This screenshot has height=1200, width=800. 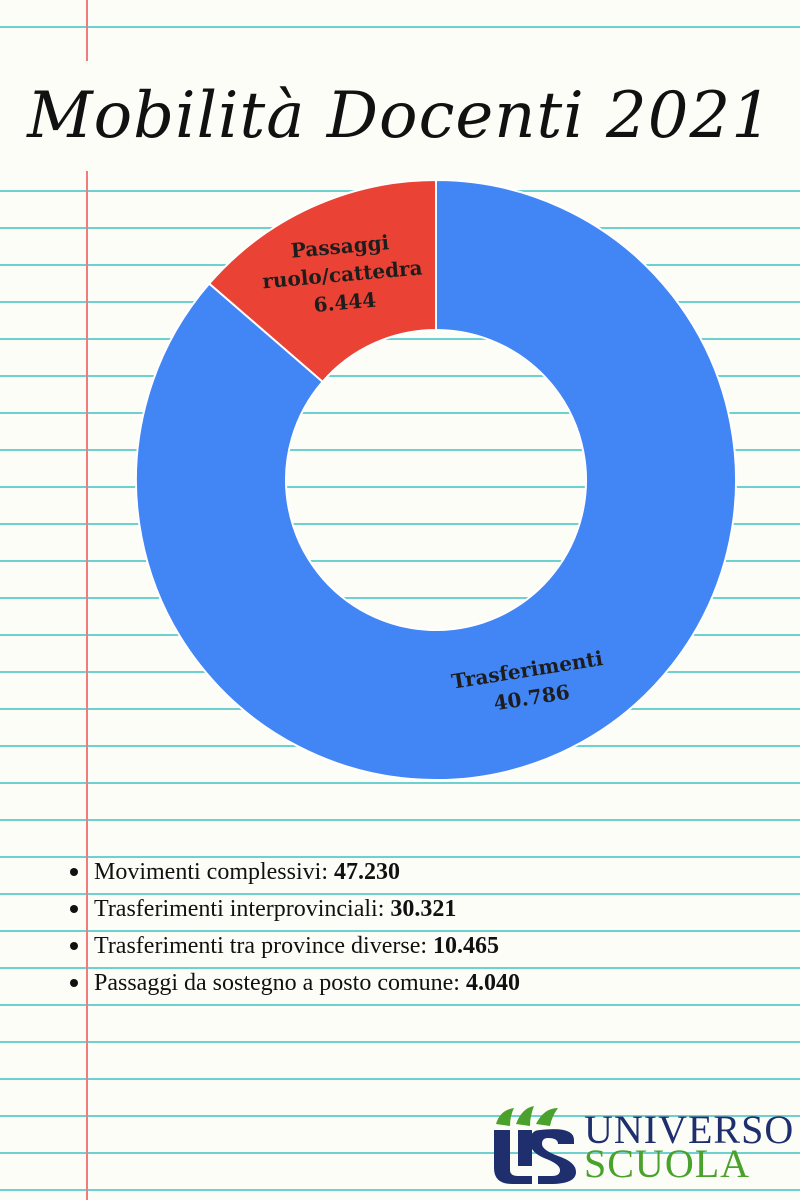 What do you see at coordinates (242, 909) in the screenshot?
I see `fact-label: Trasferimenti interprovinciali:` at bounding box center [242, 909].